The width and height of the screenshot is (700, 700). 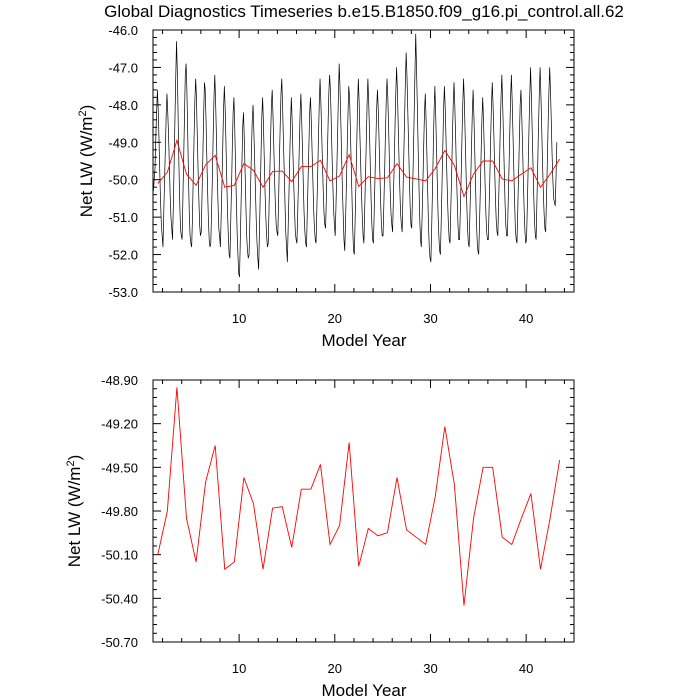 What do you see at coordinates (123, 180) in the screenshot?
I see `y-tick-label: -50.0` at bounding box center [123, 180].